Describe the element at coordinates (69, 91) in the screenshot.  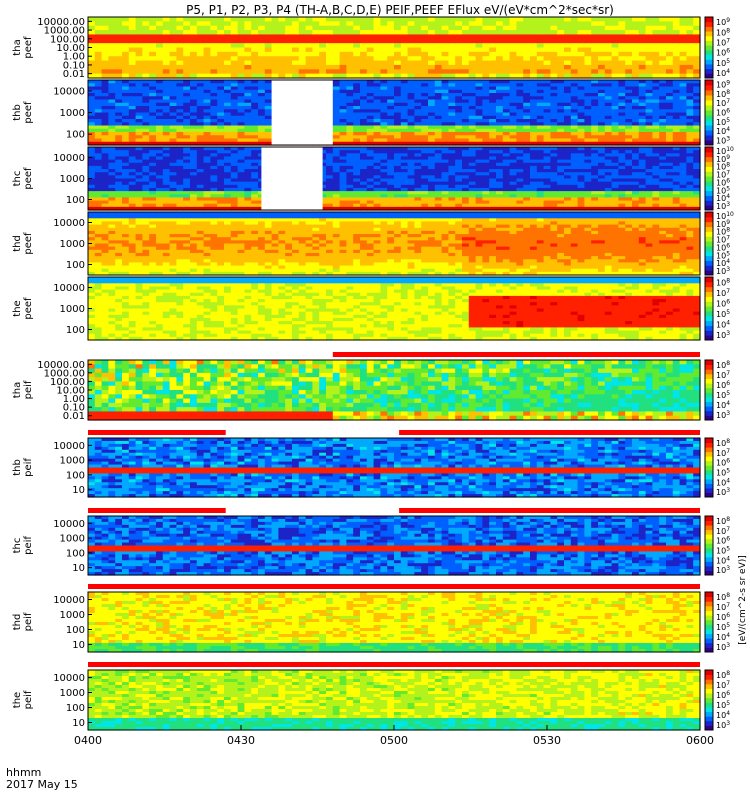
I see `ytick-label: 10000` at that location.